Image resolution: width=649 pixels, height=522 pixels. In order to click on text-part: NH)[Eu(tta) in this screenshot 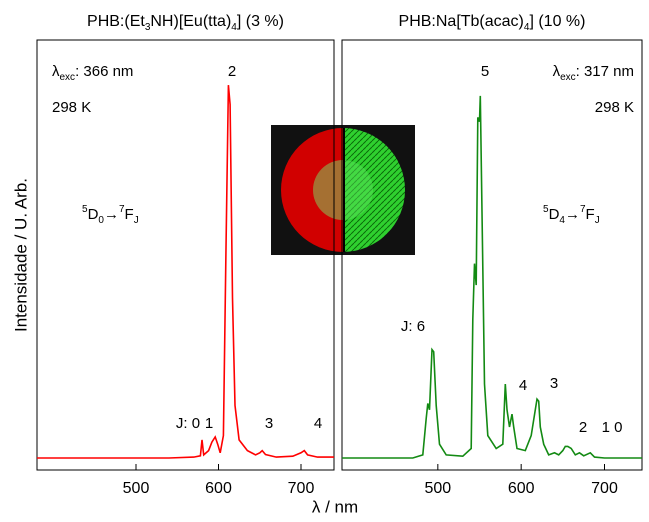, I will do `click(190, 21)`.